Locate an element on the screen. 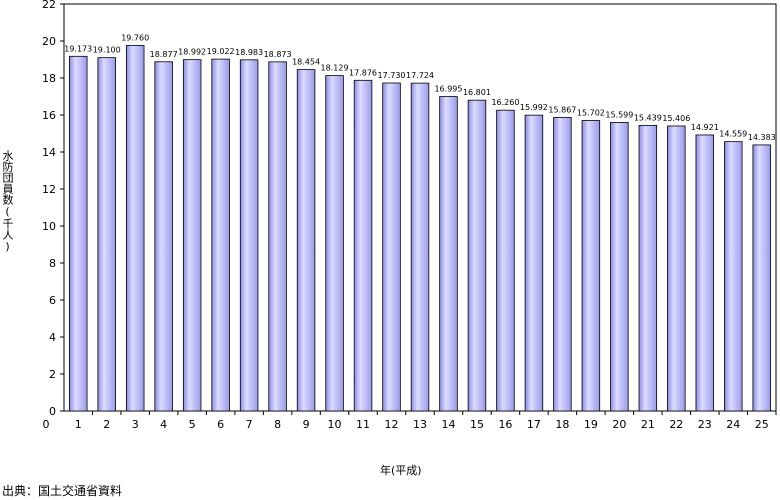  data-label: 15.406 is located at coordinates (676, 118).